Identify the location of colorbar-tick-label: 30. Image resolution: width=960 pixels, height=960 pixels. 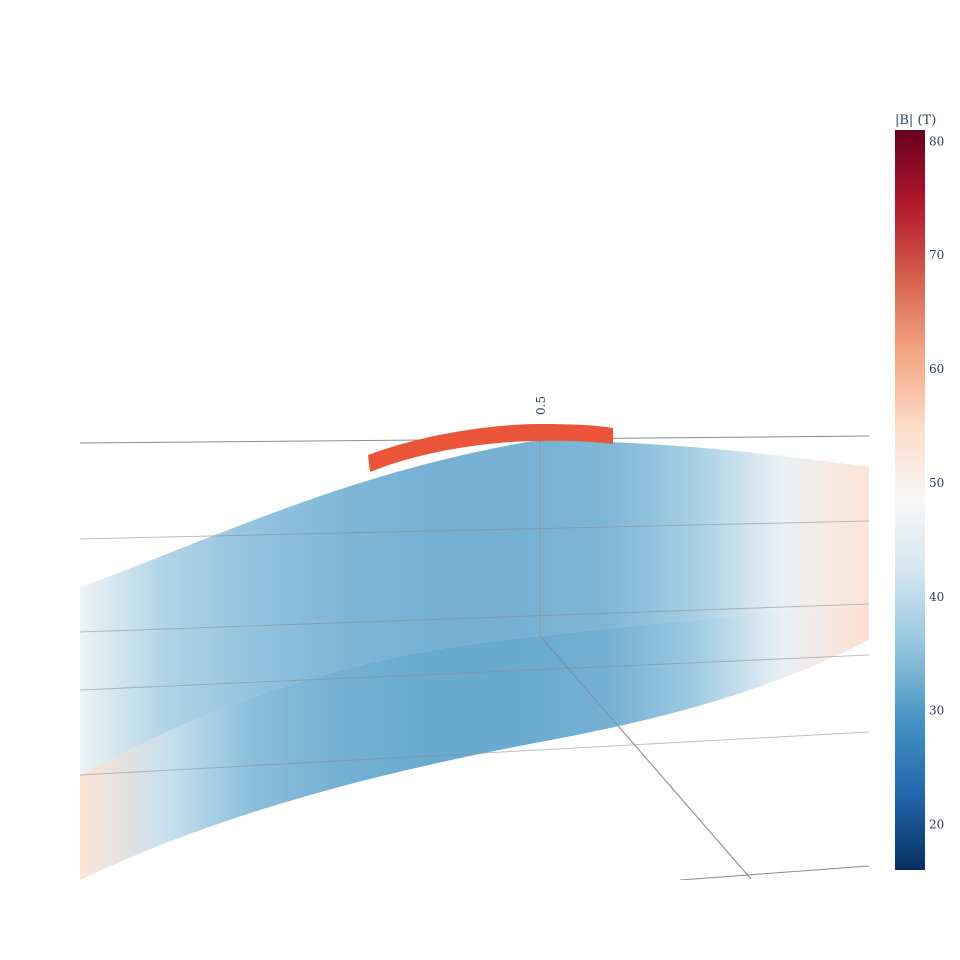
(936, 711).